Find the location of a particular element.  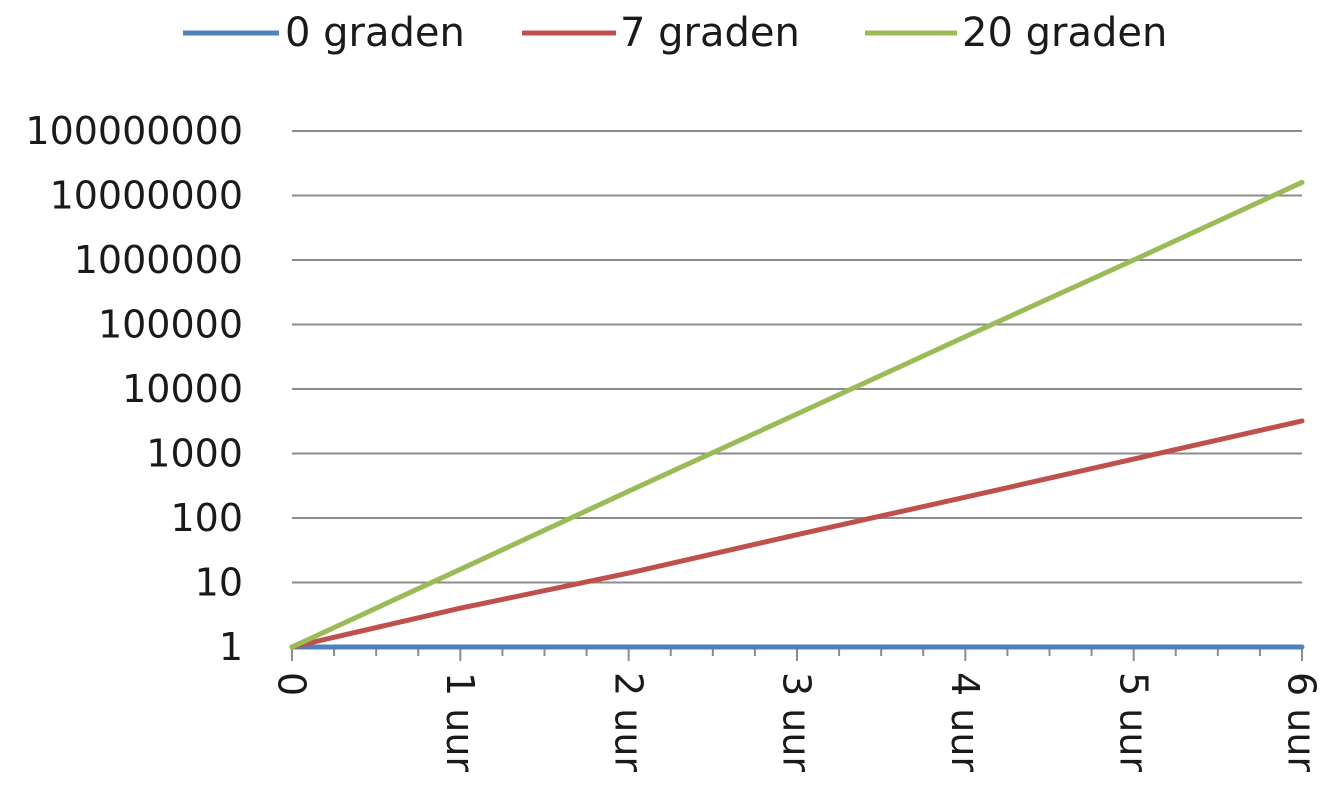

x-tick-label: 2 uur is located at coordinates (628, 722).